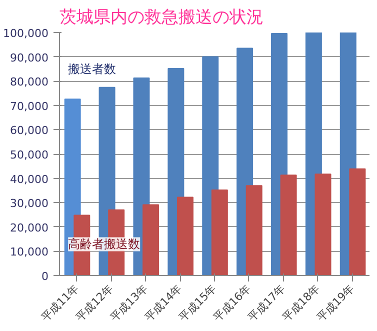  I want to click on series-label: 搬送者数, so click(92, 69).